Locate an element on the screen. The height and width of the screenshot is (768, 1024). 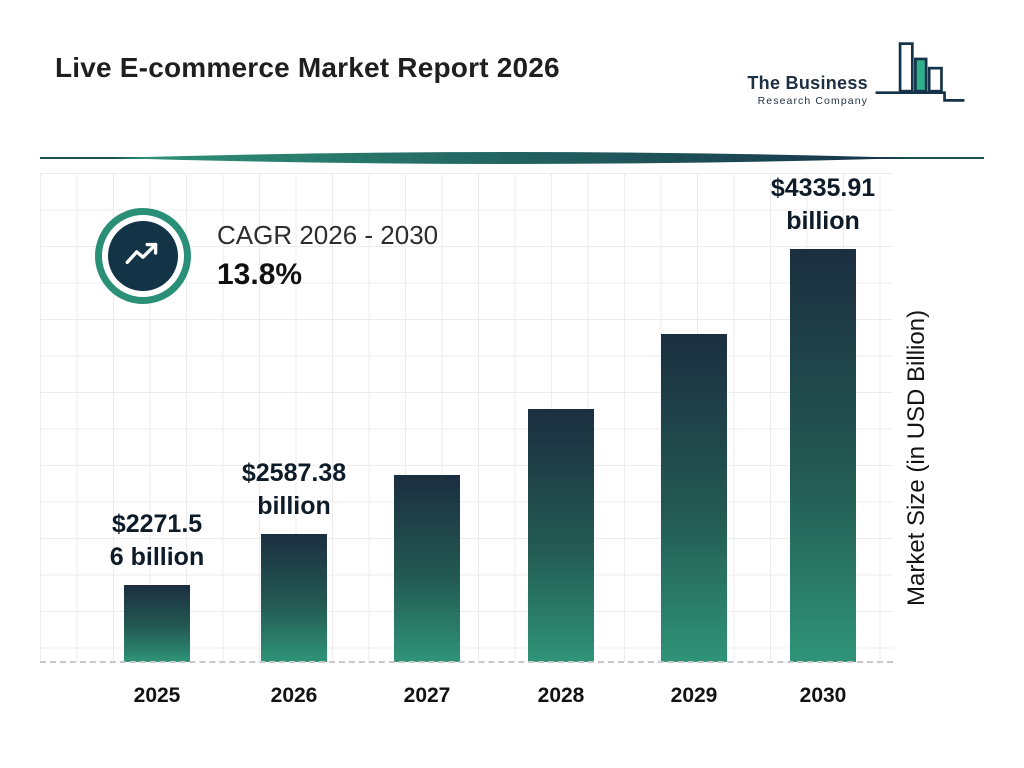
x-axis-label: 2026 is located at coordinates (294, 695).